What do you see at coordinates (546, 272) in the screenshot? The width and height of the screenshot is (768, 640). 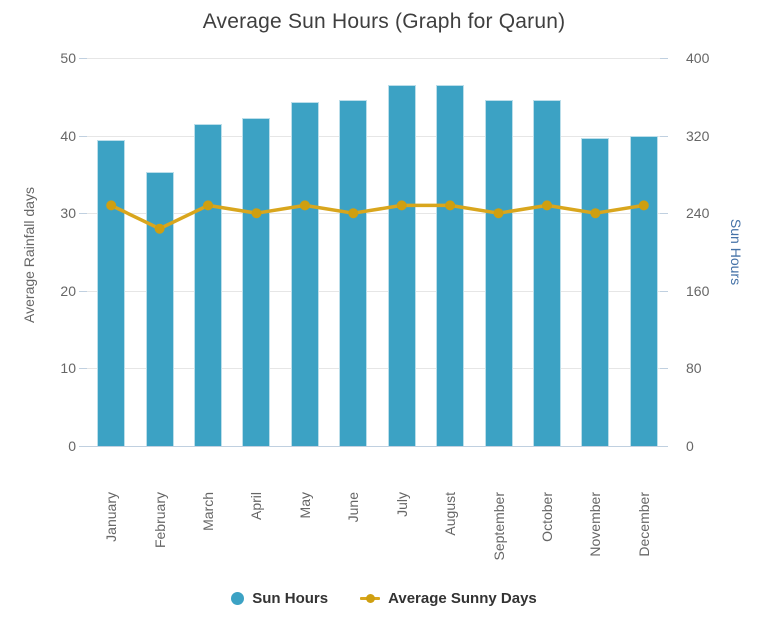 I see `bar-october` at bounding box center [546, 272].